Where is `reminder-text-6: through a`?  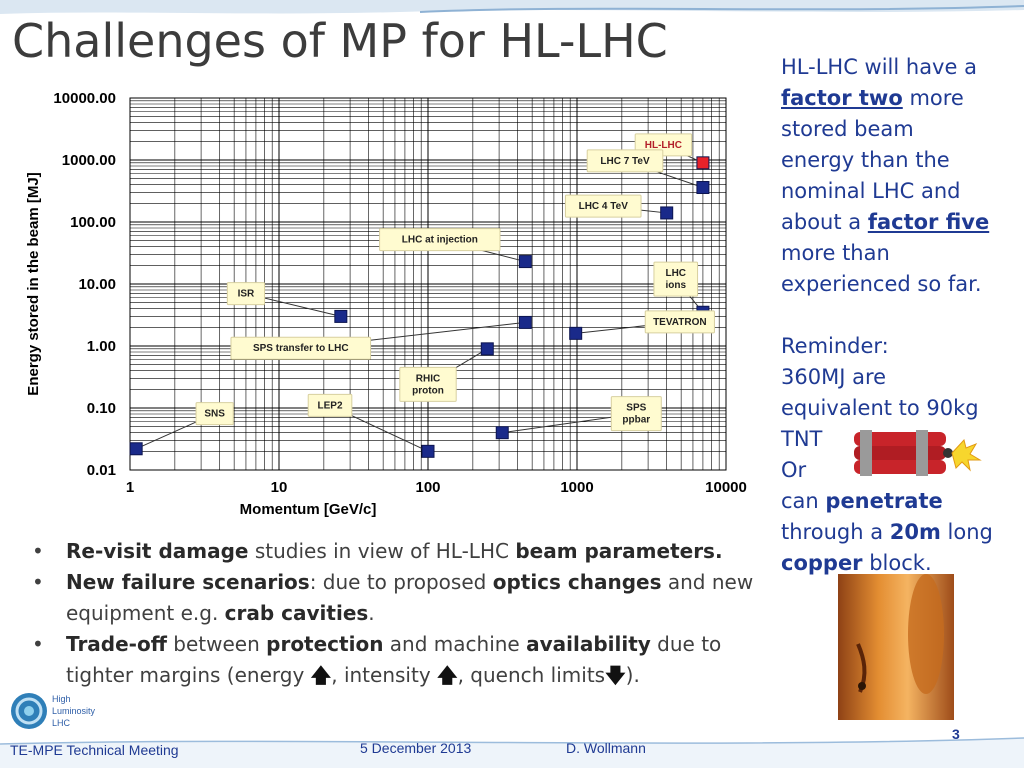 reminder-text-6: through a is located at coordinates (835, 532).